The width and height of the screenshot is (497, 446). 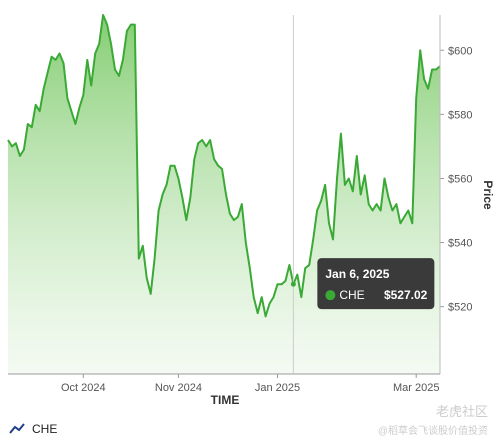 I want to click on x-tick-label: Oct 2024, so click(x=83, y=388).